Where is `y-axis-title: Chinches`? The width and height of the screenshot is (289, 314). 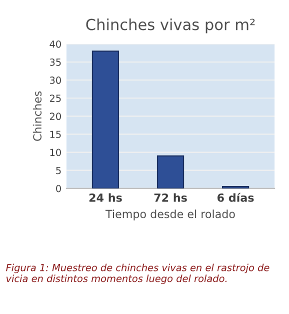
y-axis-title: Chinches is located at coordinates (37, 116).